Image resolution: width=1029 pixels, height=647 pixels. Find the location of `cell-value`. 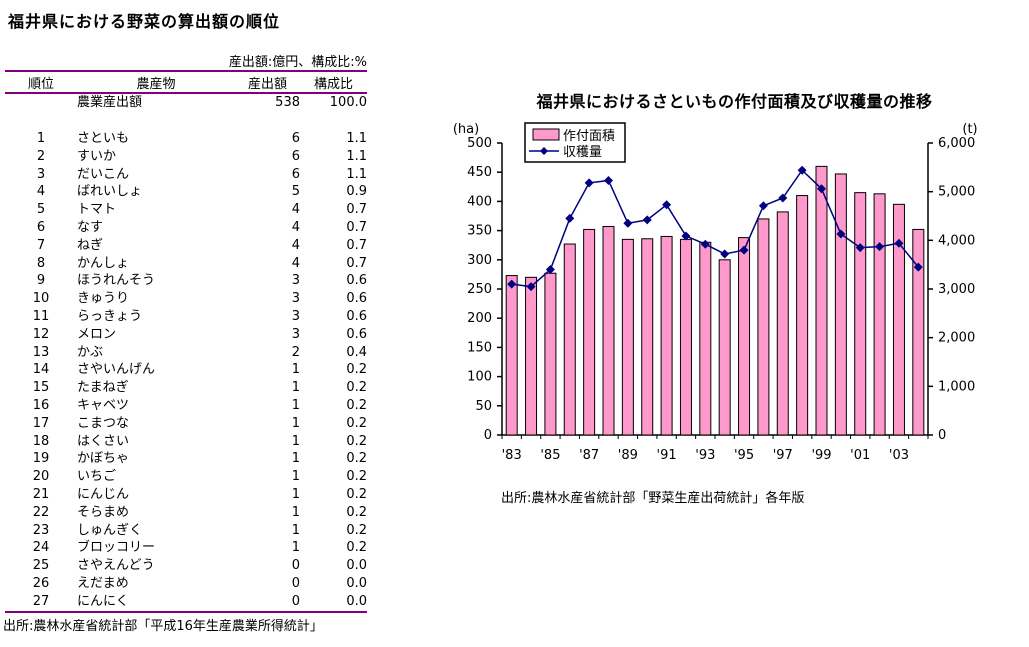

cell-value is located at coordinates (267, 121).